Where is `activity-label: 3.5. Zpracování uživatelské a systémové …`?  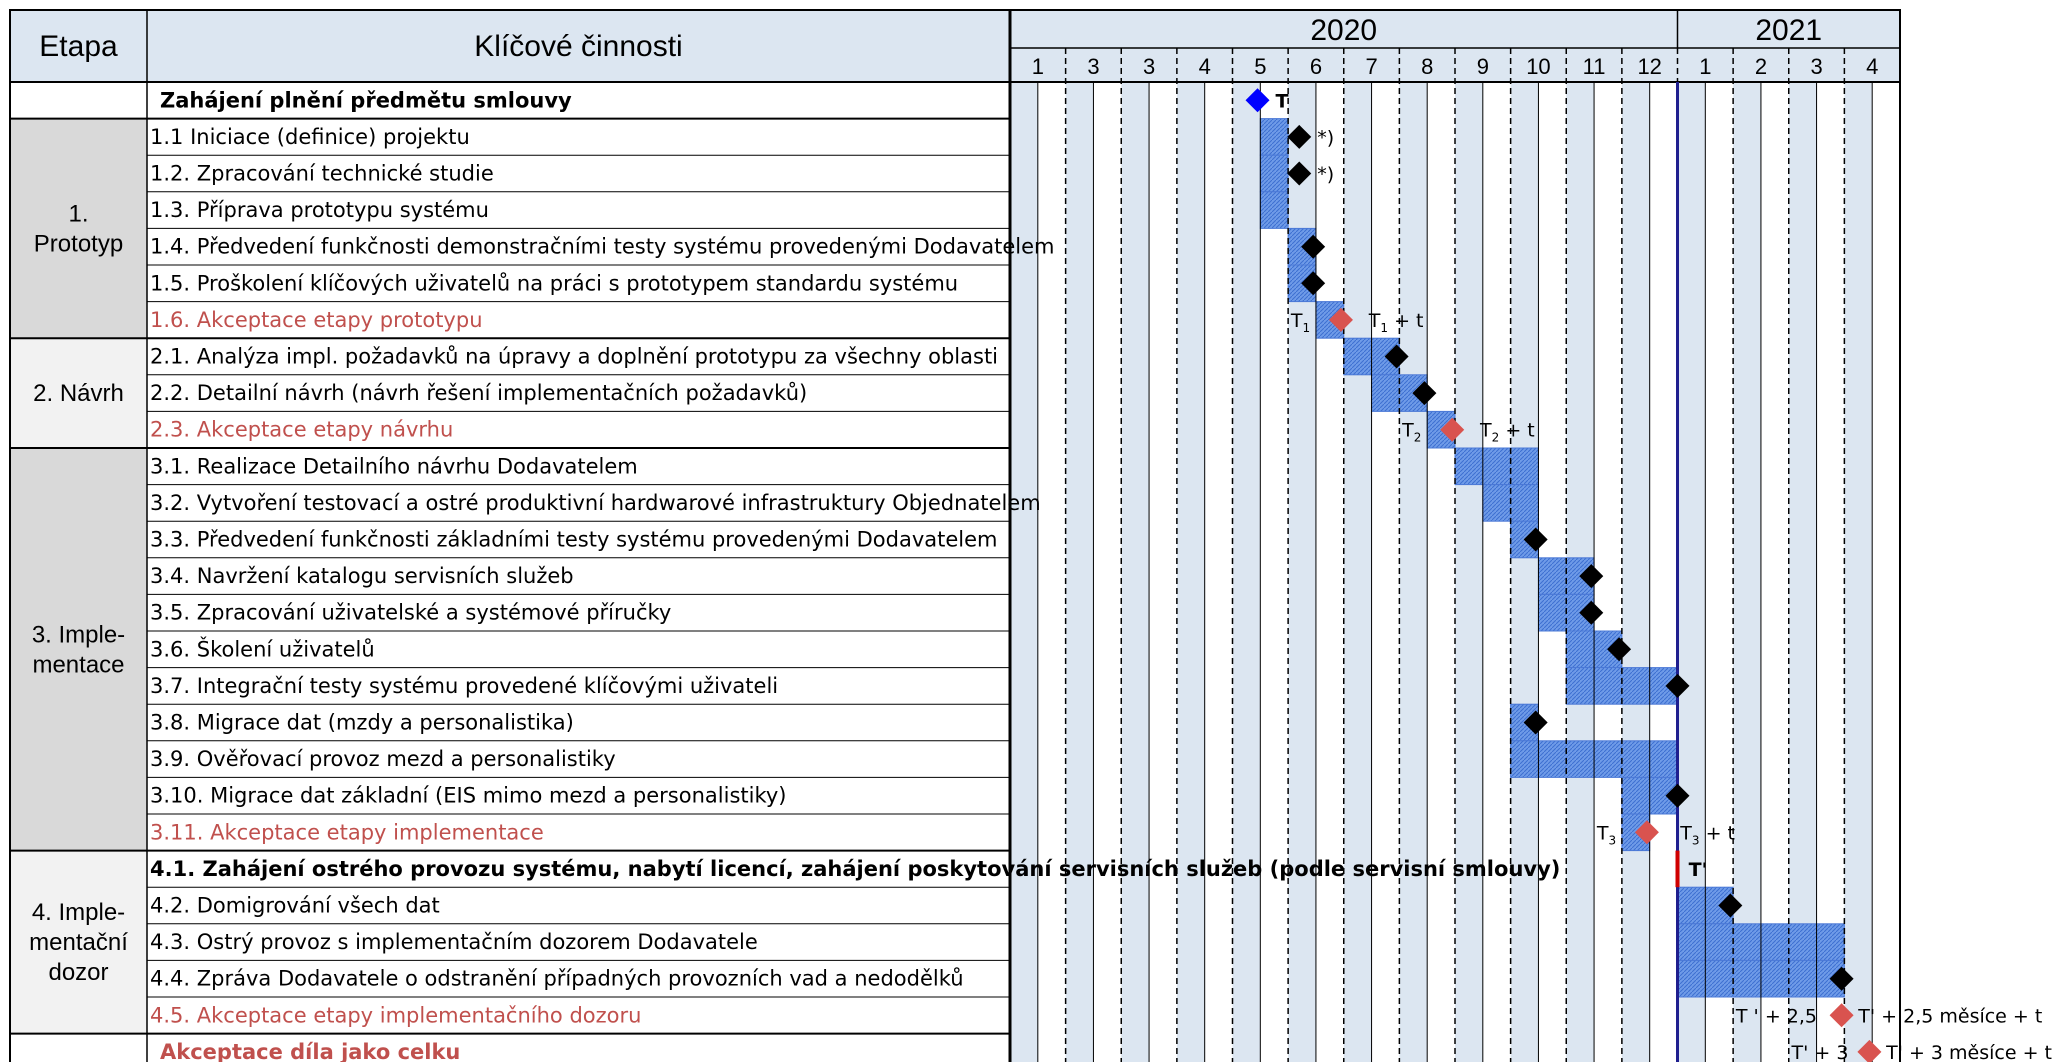
activity-label: 3.5. Zpracování uživatelské a systémové … is located at coordinates (410, 613).